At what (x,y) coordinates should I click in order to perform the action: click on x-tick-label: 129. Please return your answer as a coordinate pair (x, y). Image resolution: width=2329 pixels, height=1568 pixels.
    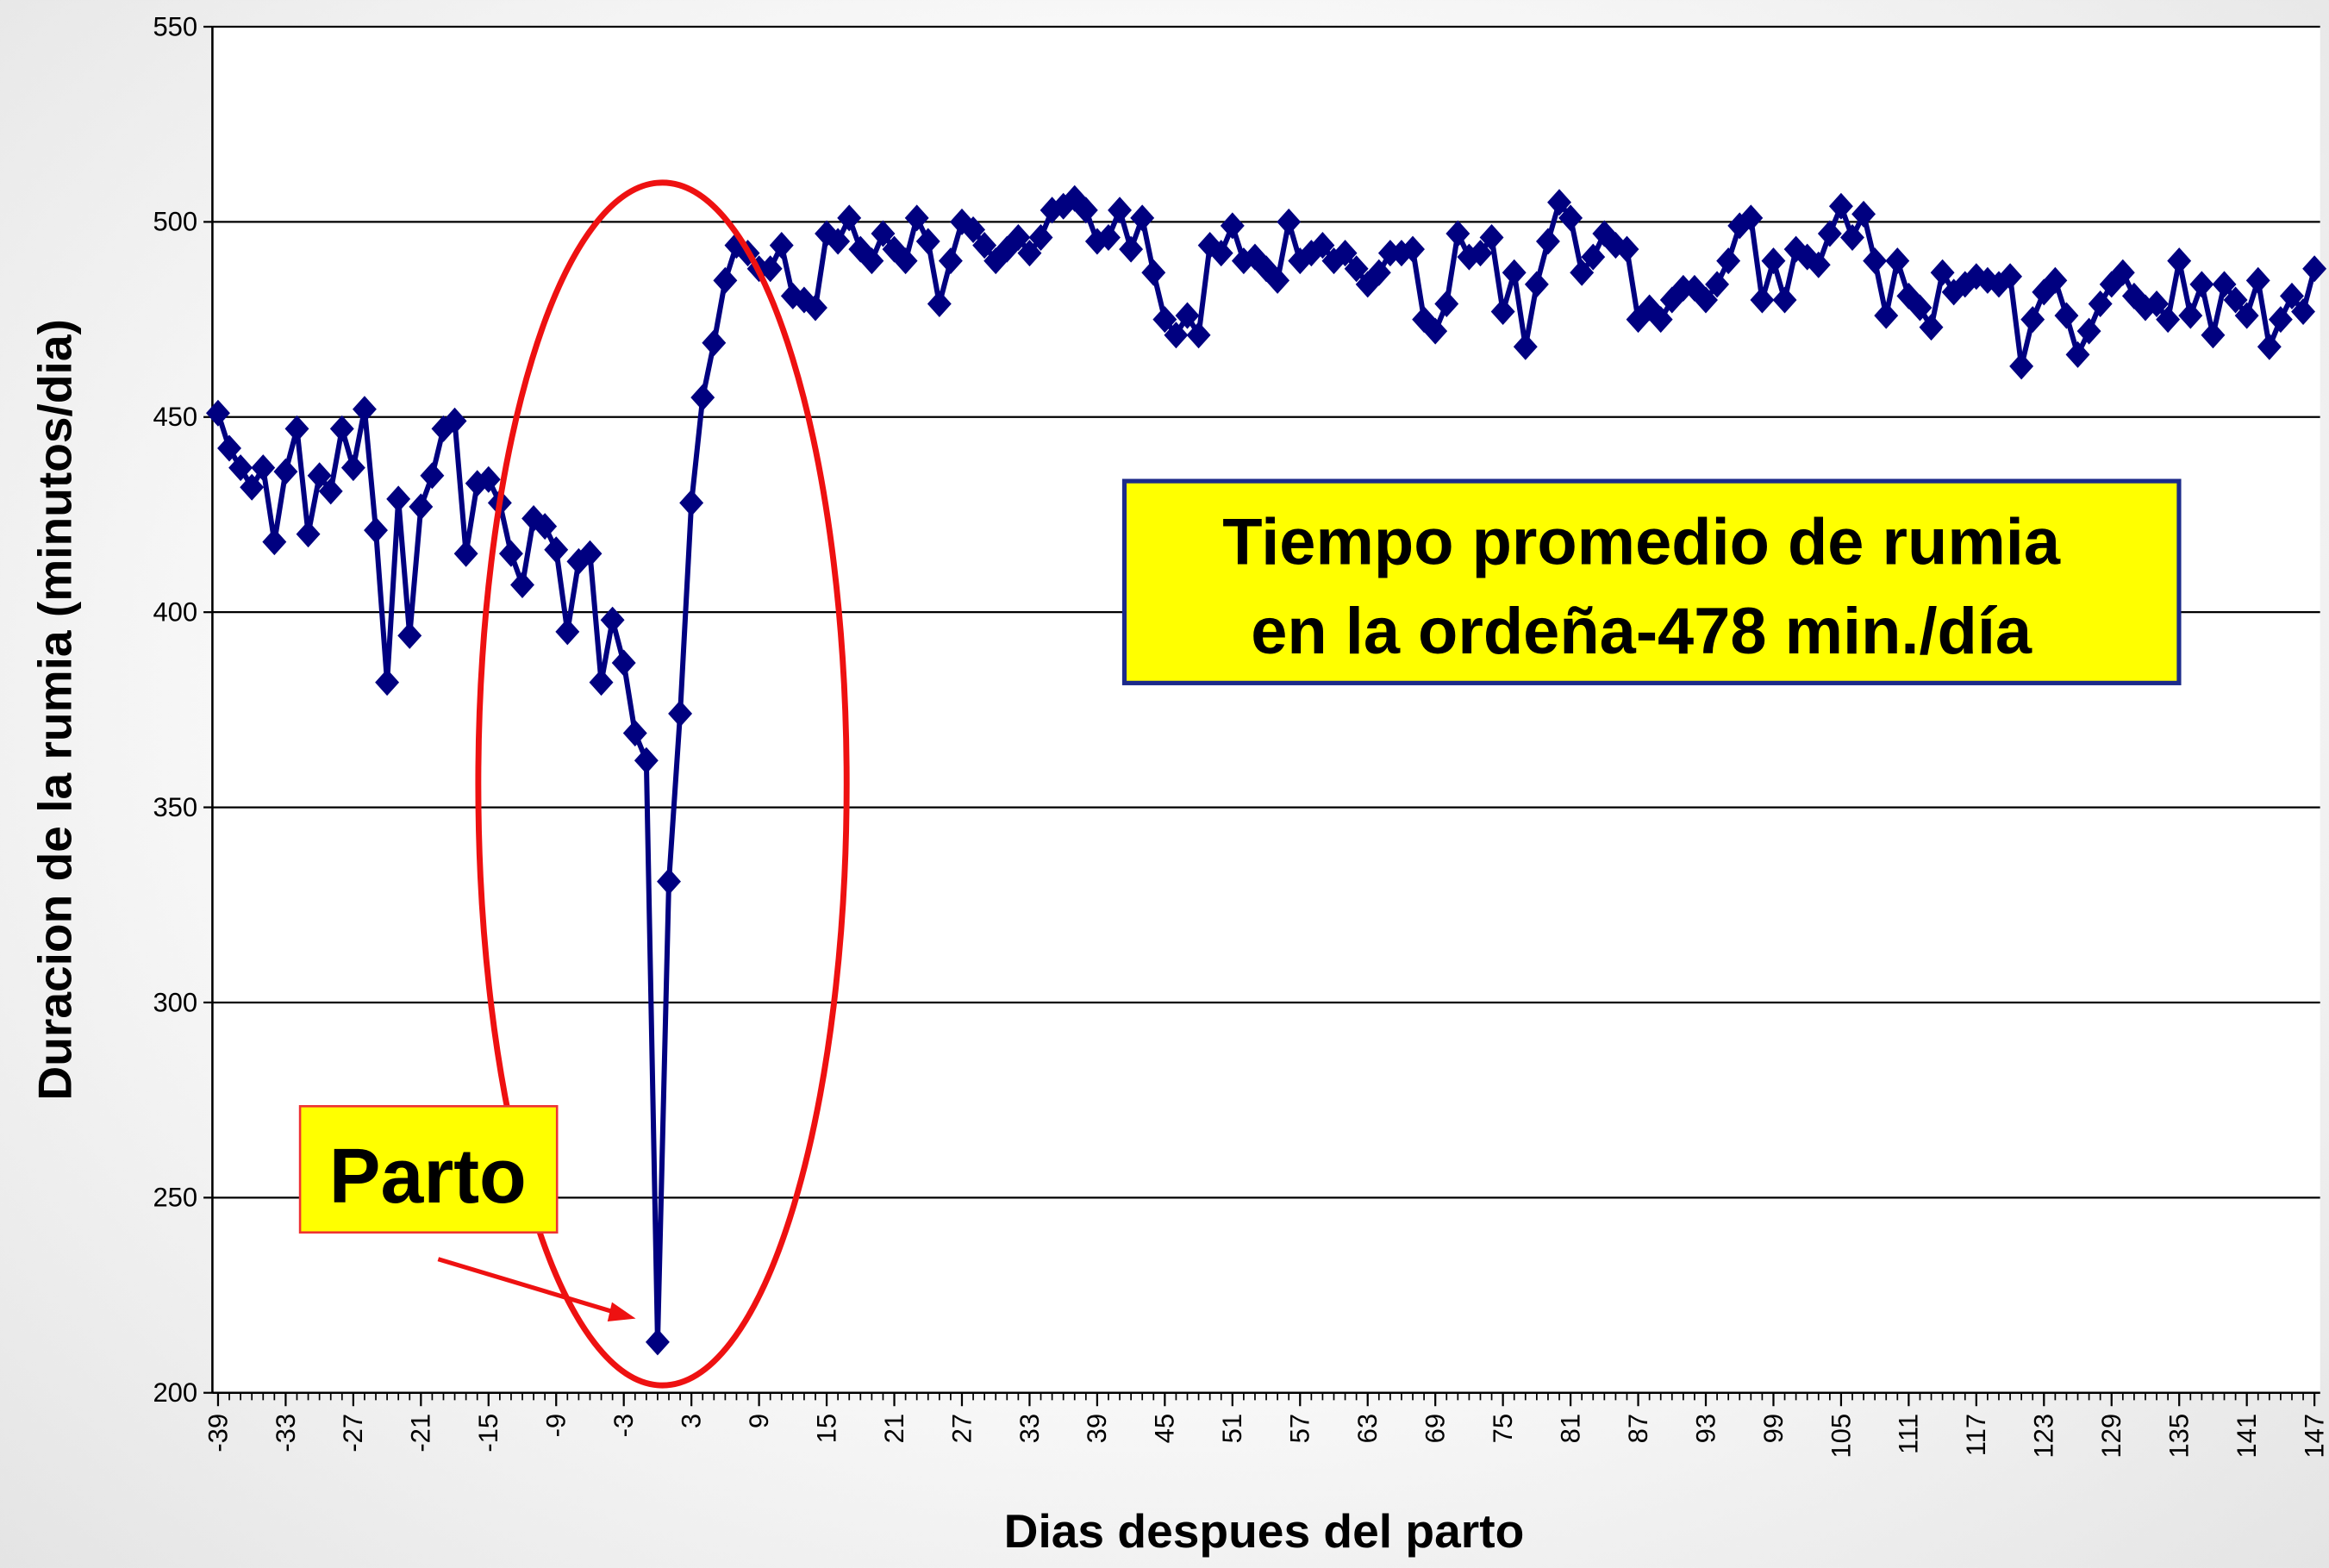
    Looking at the image, I should click on (2111, 1436).